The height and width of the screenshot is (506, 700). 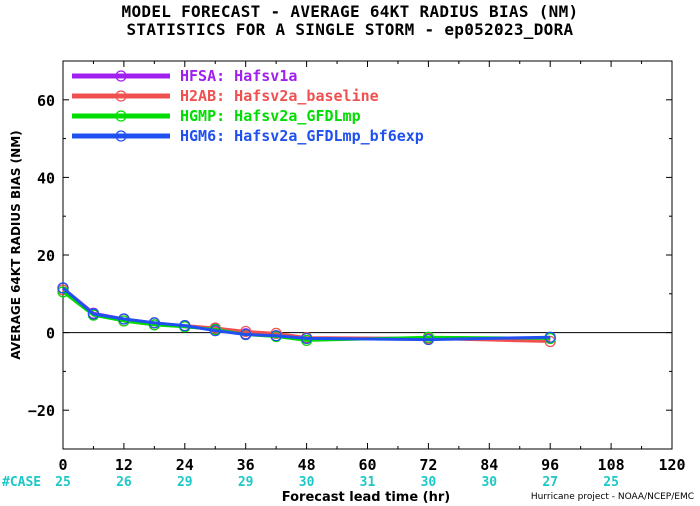 I want to click on case-count: 27, so click(x=550, y=482).